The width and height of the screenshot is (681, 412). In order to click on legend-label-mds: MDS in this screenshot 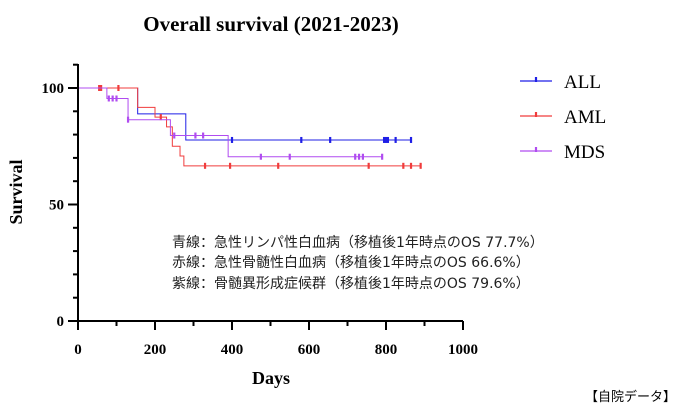, I will do `click(584, 152)`.